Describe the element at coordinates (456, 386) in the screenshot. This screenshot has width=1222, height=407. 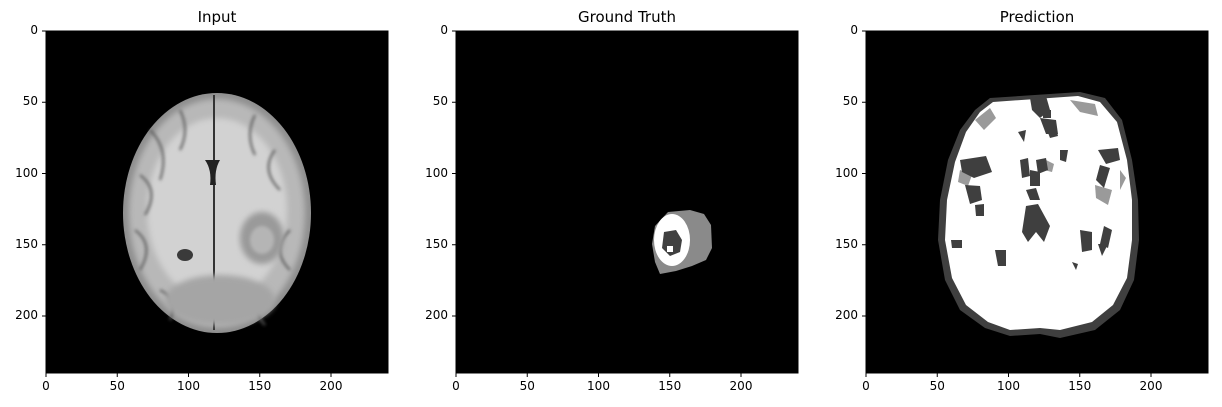
I see `ground-truth-x-tick-label: 0` at that location.